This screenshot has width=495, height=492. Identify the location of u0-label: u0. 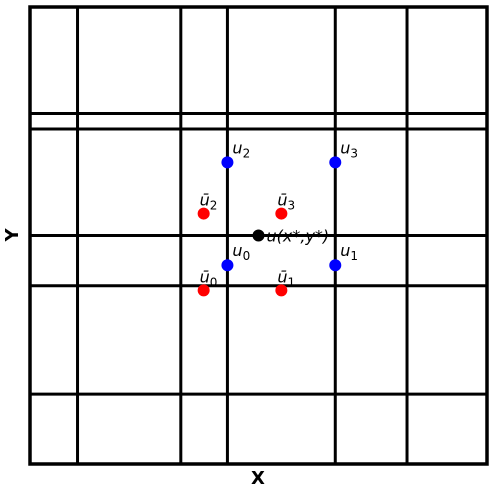
(241, 252).